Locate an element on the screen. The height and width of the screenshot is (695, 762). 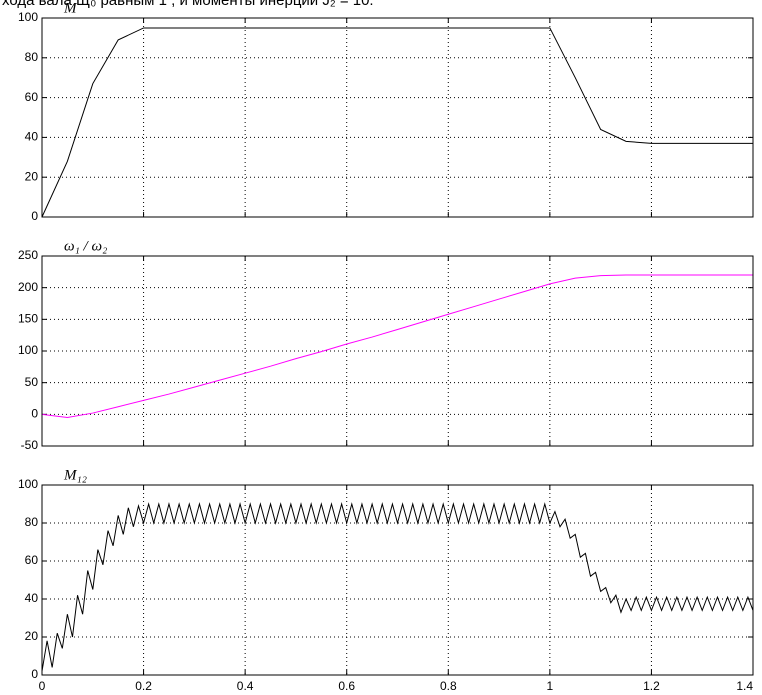
y-tick-label: 150 is located at coordinates (28, 319).